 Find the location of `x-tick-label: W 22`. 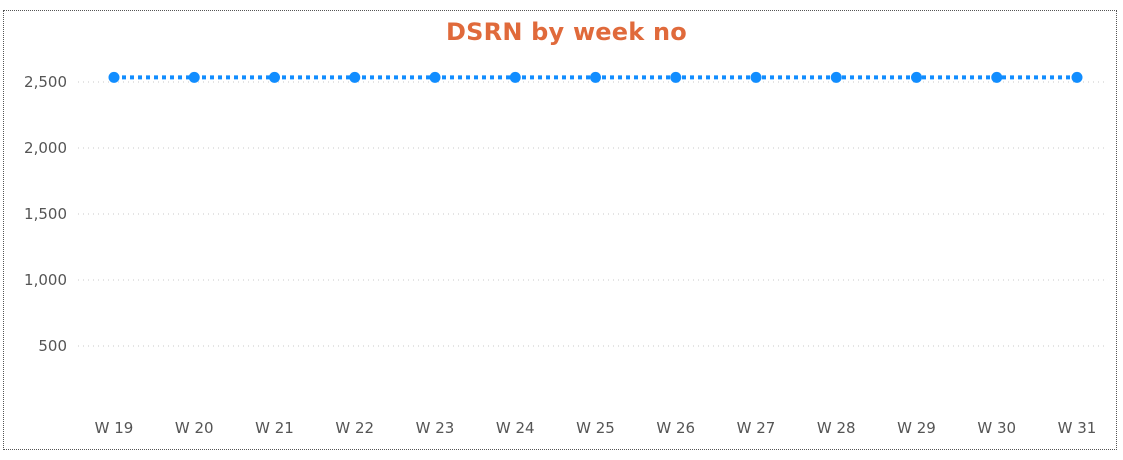

x-tick-label: W 22 is located at coordinates (354, 428).